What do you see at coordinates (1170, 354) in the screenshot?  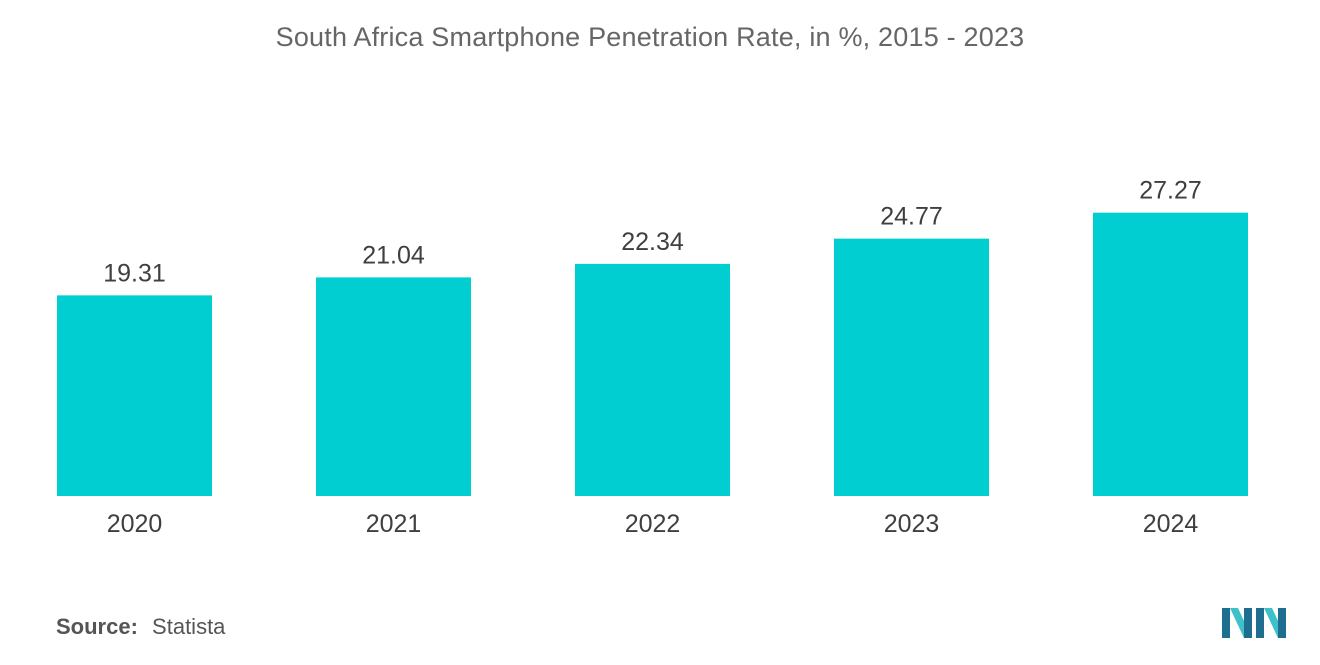 I see `bar-2024` at bounding box center [1170, 354].